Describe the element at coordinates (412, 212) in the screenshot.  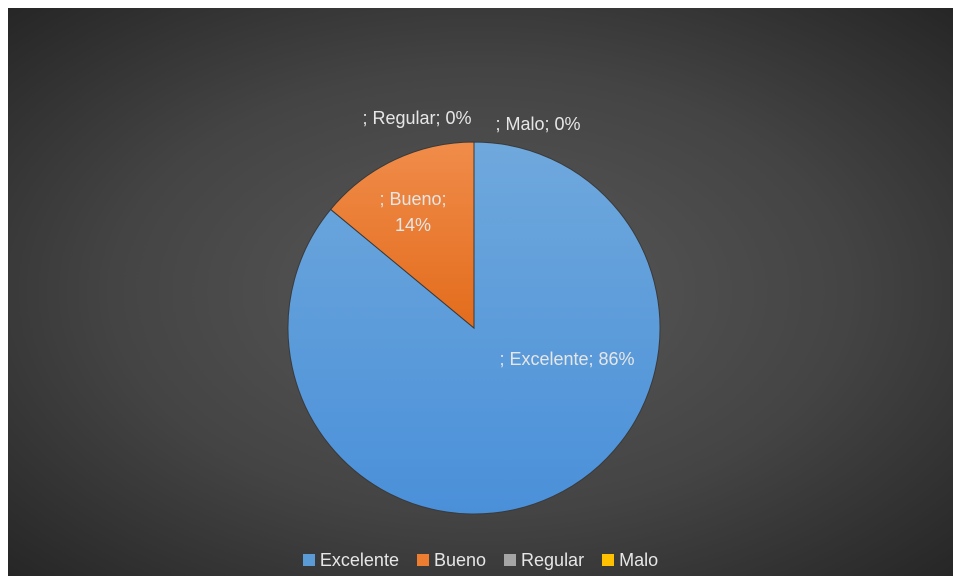
I see `data-label-bueno: ; Bueno; 14%` at that location.